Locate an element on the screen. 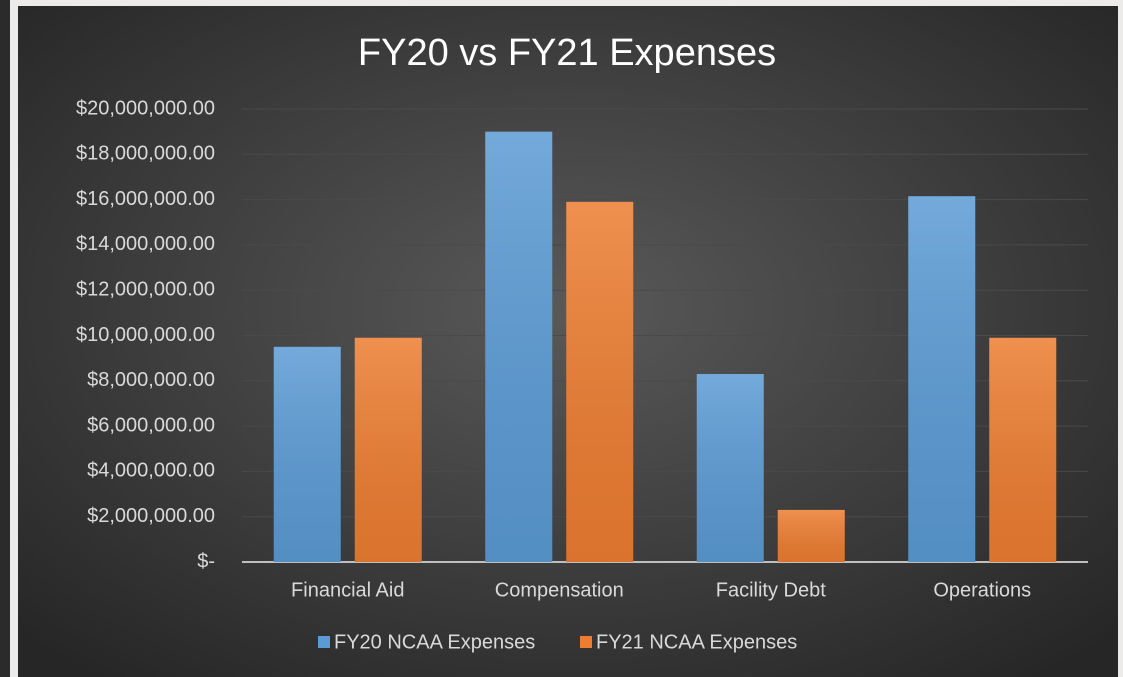 This screenshot has height=677, width=1123. legend-label: FY20 NCAA Expenses is located at coordinates (434, 642).